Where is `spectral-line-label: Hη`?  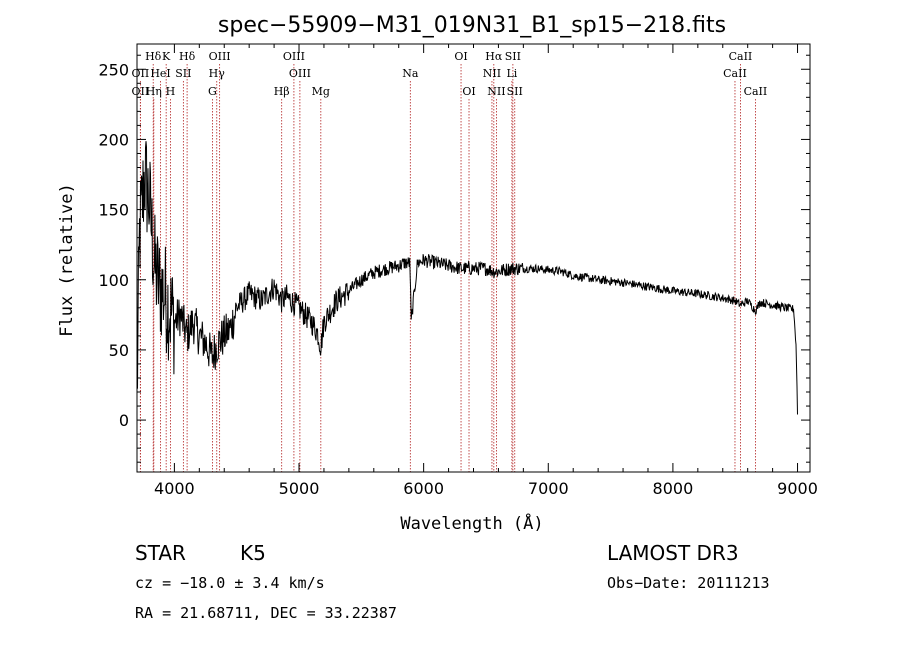
spectral-line-label: Hη is located at coordinates (154, 91).